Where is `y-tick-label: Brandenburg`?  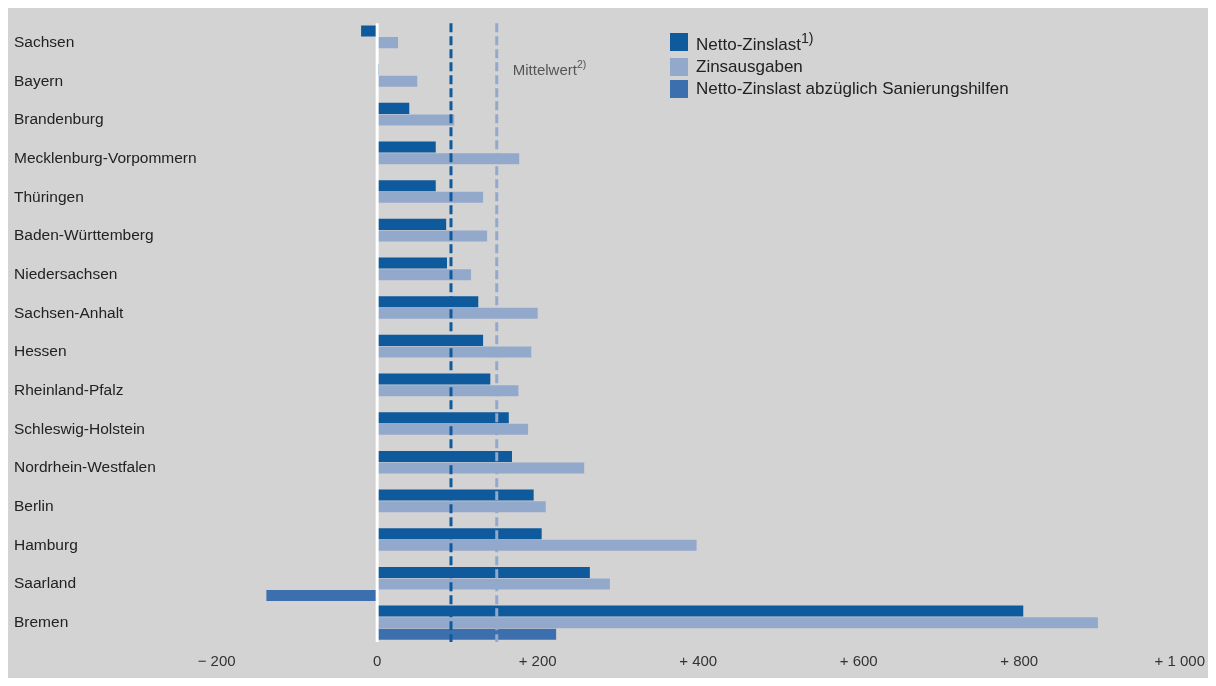
y-tick-label: Brandenburg is located at coordinates (59, 119).